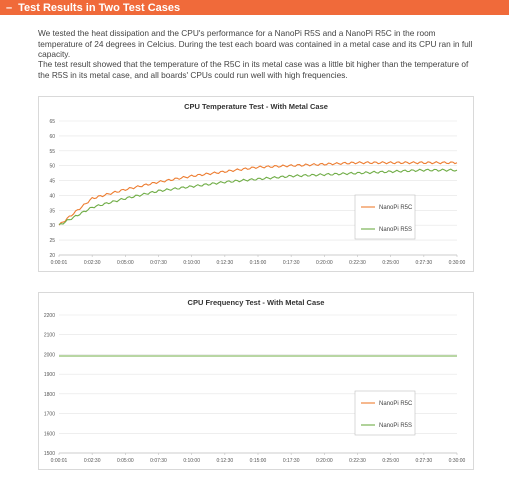 This screenshot has height=500, width=509. Describe the element at coordinates (49, 415) in the screenshot. I see `y-tick-label: 1700` at that location.